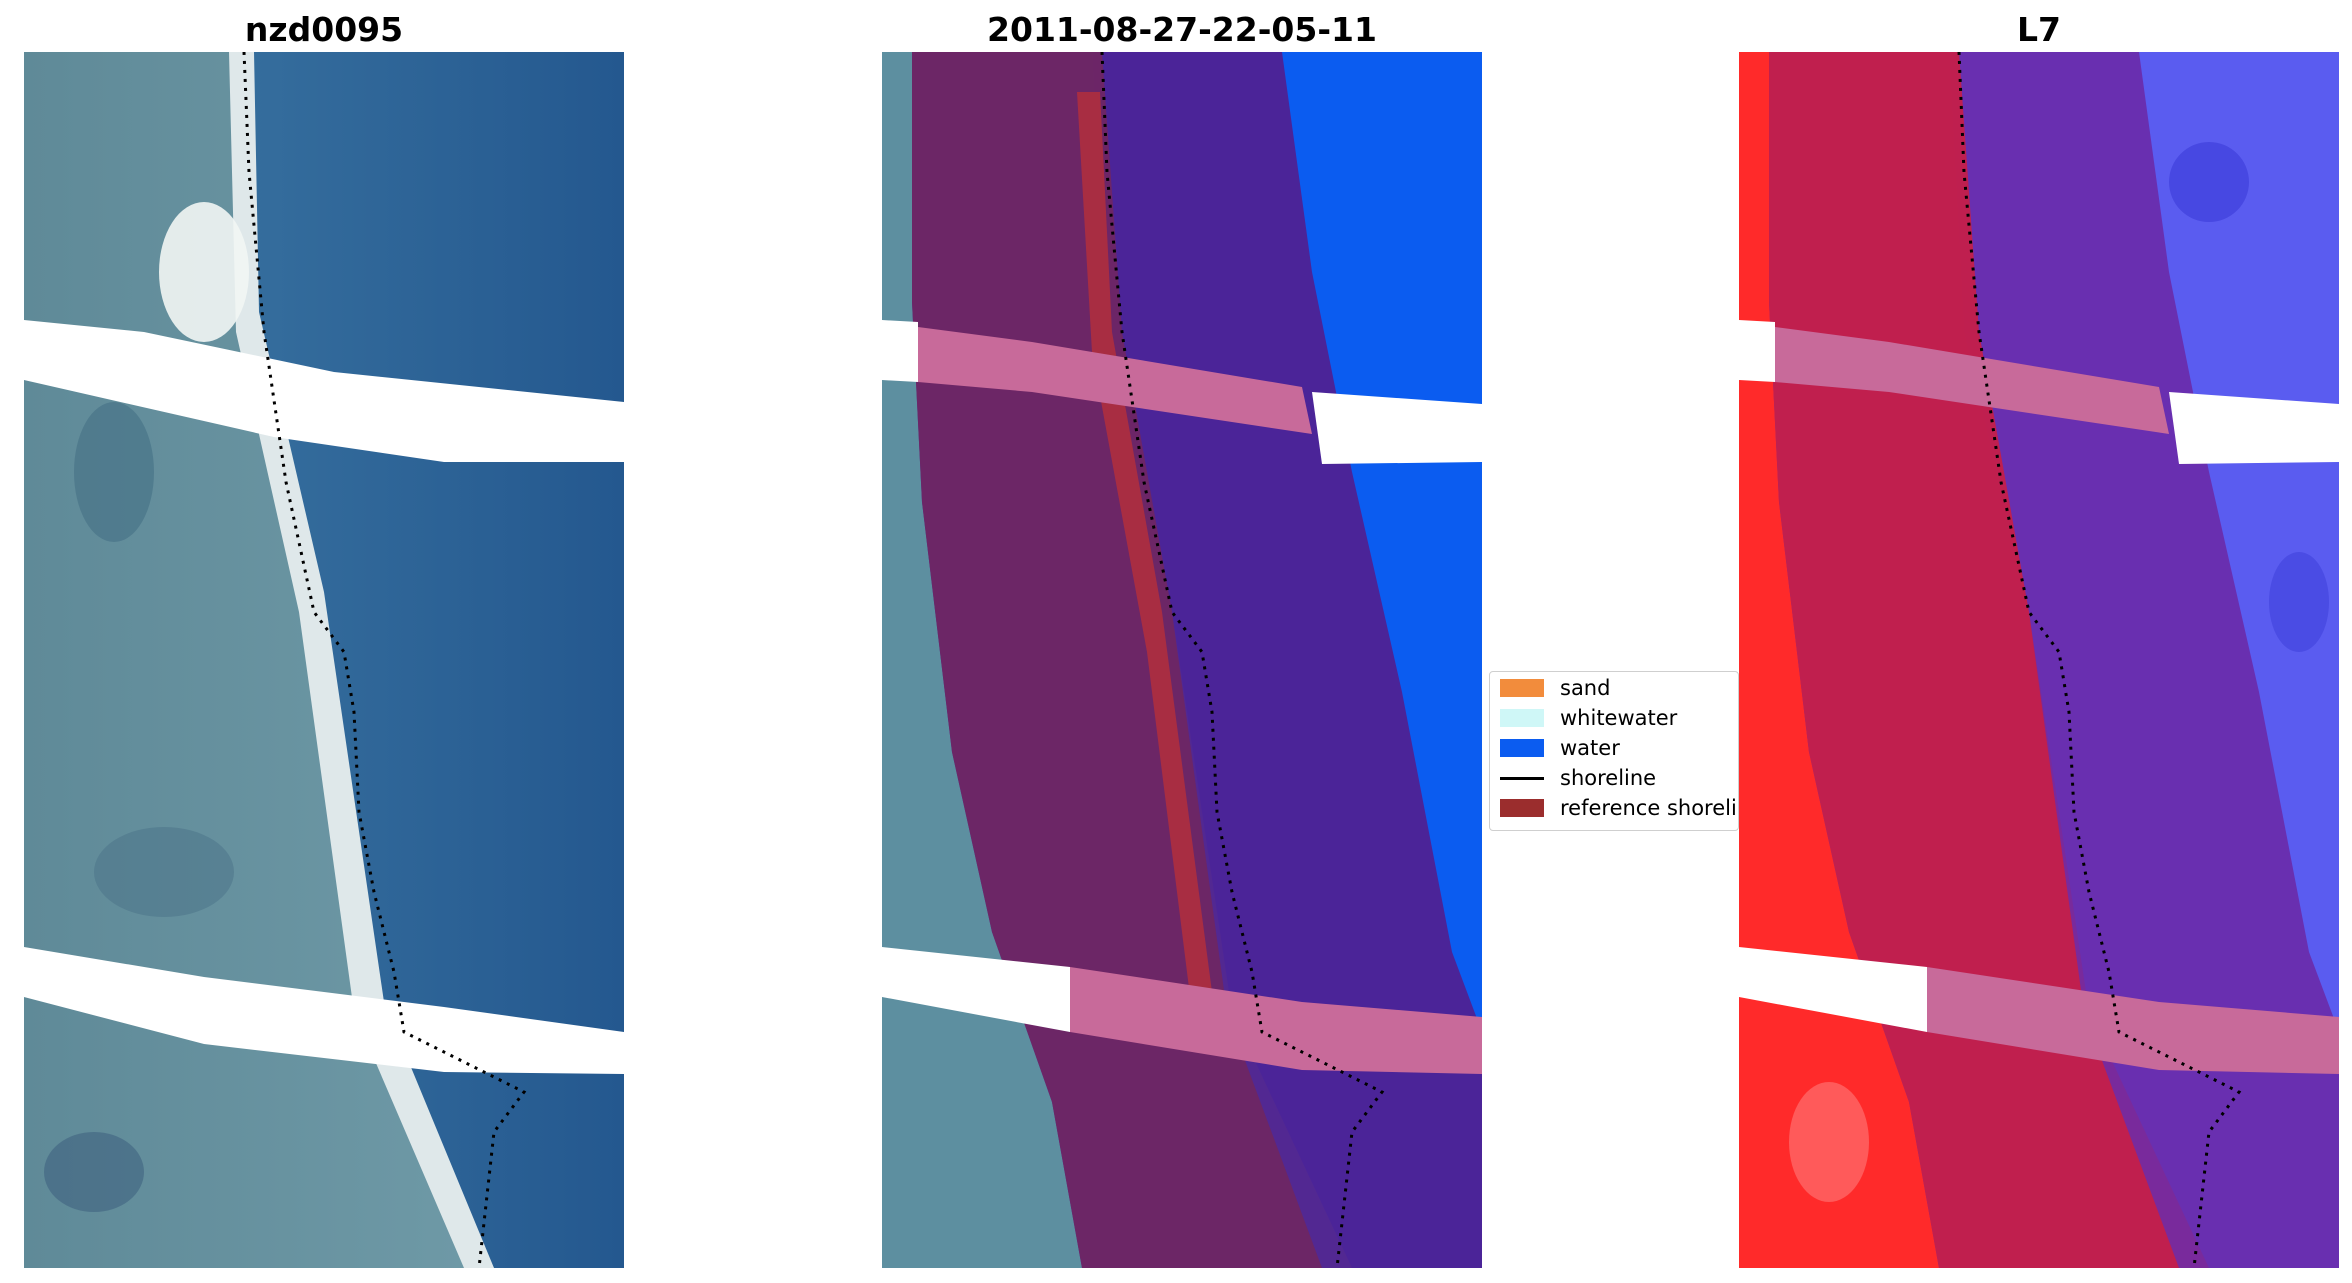 The height and width of the screenshot is (1283, 2352). I want to click on legend-label: sand, so click(1585, 688).